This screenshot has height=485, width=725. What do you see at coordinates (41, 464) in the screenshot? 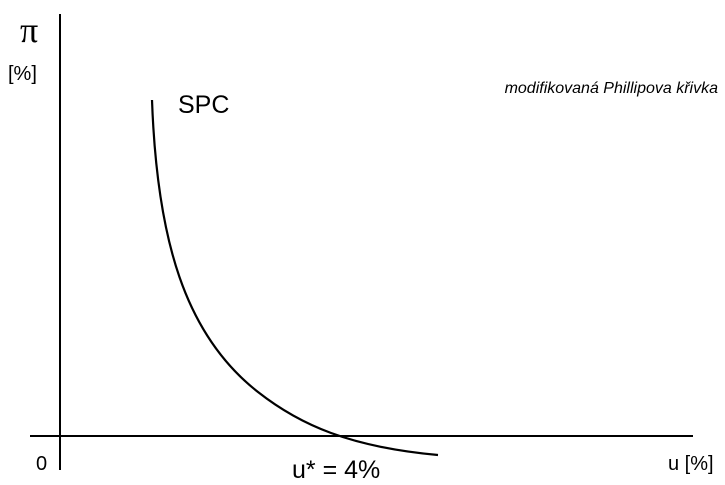
I see `origin-label: 0` at bounding box center [41, 464].